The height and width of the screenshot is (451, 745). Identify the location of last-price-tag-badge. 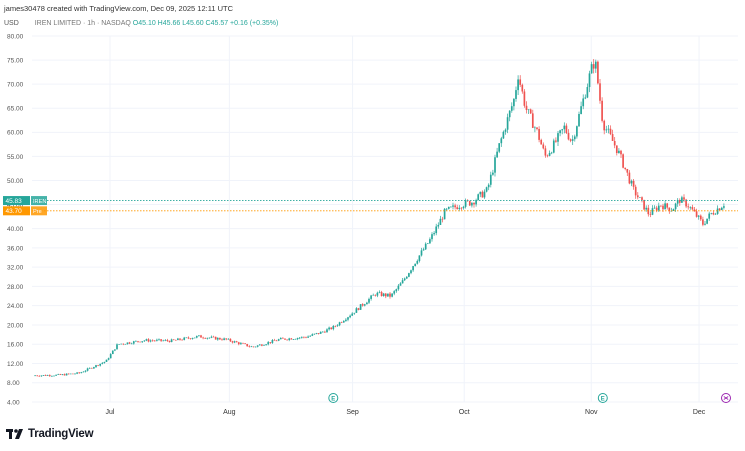
(39, 201).